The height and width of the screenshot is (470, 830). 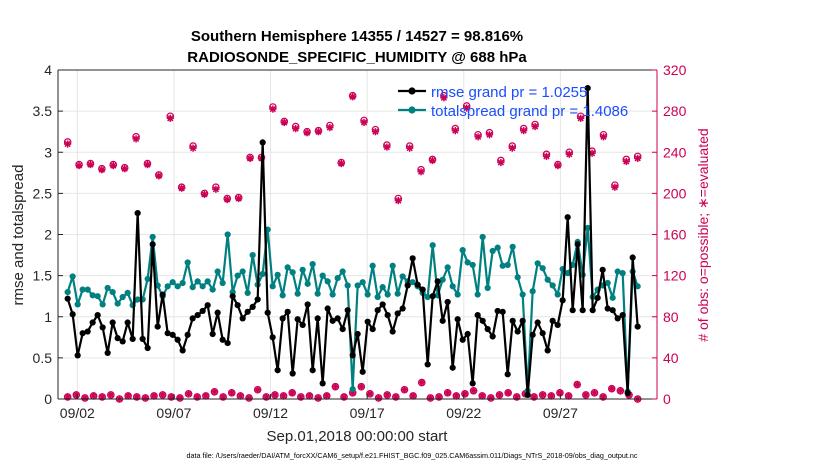 I want to click on y2-axis-label: # of obs: o=possible; ∗=evaluated, so click(x=703, y=234).